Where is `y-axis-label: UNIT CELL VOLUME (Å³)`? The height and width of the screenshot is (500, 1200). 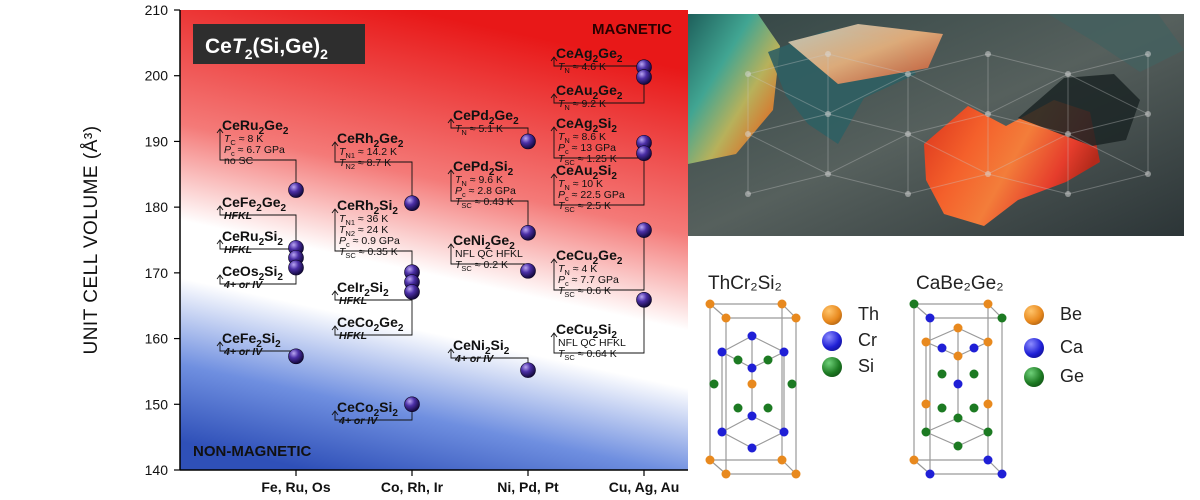
y-axis-label: UNIT CELL VOLUME (Å³) is located at coordinates (91, 239).